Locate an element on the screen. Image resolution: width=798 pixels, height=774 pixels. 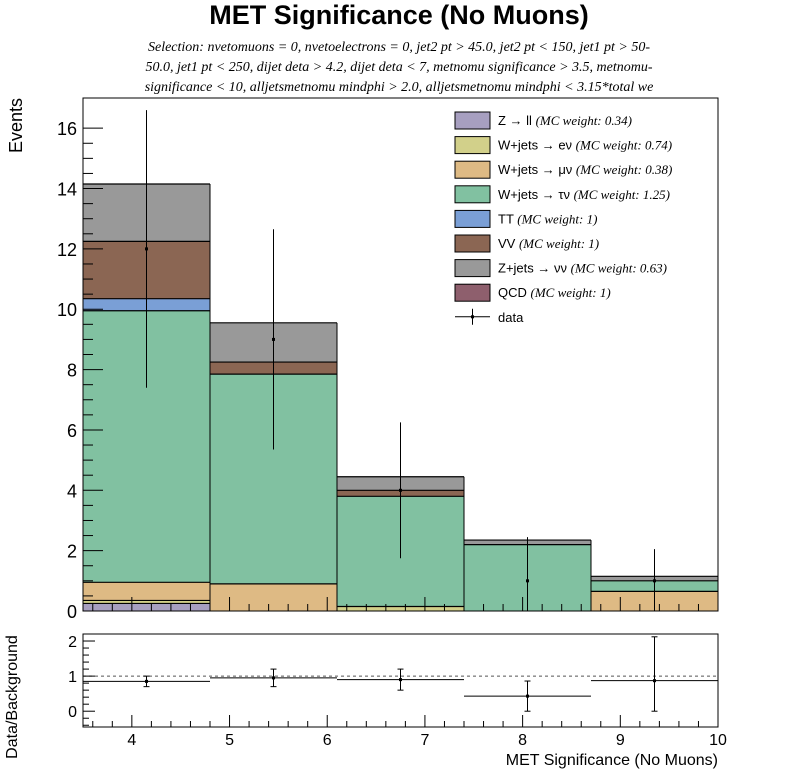
ratio-axes: 0 1 2 4 5 6 7 8 9 10 is located at coordinates (397, 691).